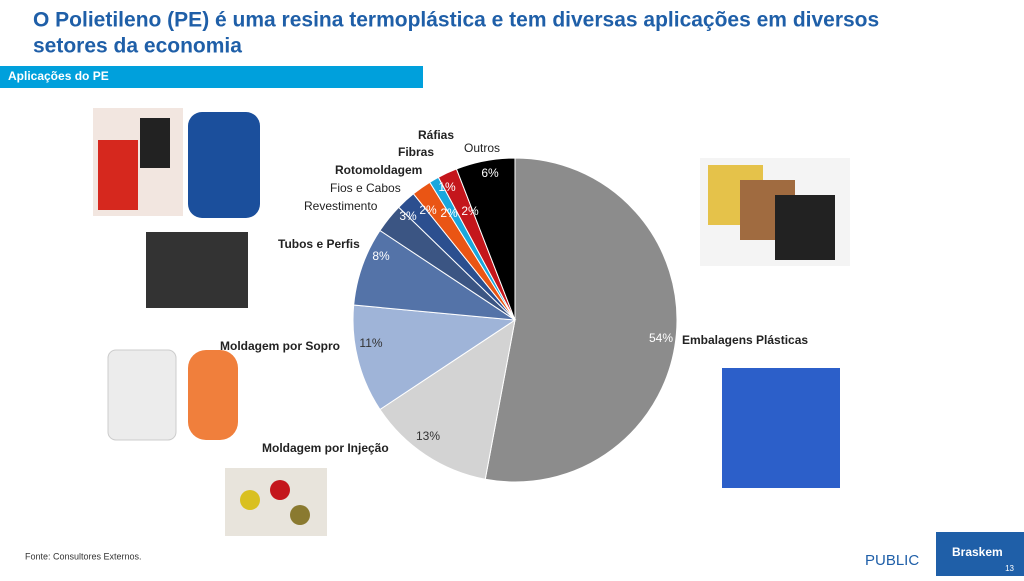 The width and height of the screenshot is (1024, 581). Describe the element at coordinates (83, 556) in the screenshot. I see `source-note: Fonte: Consultores Externos.` at that location.